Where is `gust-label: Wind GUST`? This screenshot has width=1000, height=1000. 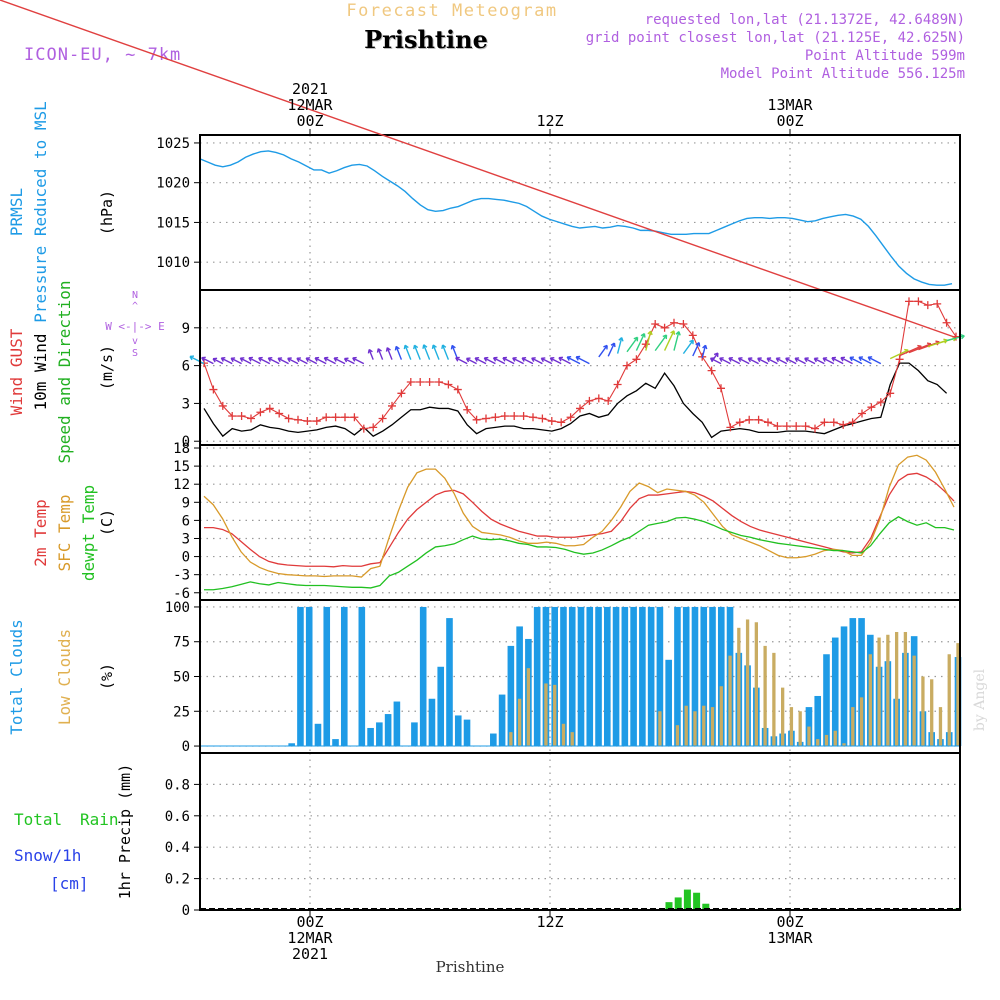
gust-label: Wind GUST is located at coordinates (16, 371).